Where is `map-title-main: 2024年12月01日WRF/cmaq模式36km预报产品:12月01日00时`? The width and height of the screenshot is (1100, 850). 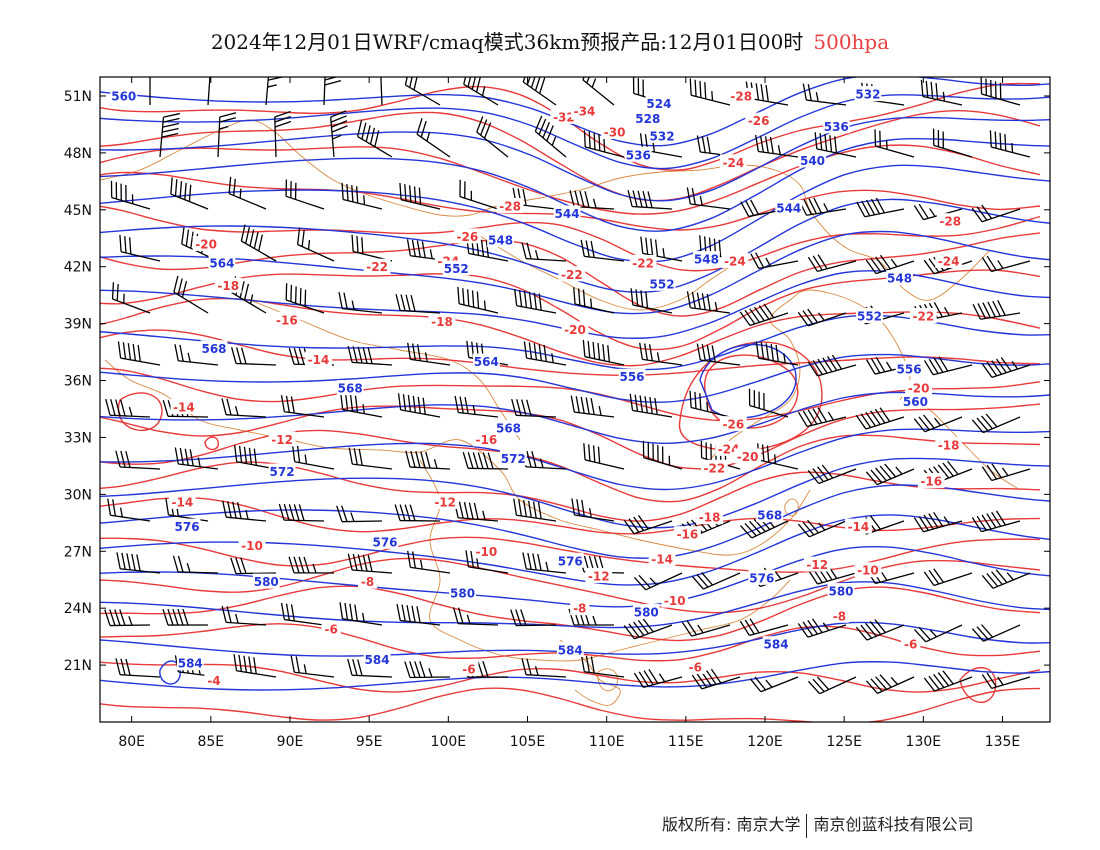 map-title-main: 2024年12月01日WRF/cmaq模式36km预报产品:12月01日00时 is located at coordinates (507, 42).